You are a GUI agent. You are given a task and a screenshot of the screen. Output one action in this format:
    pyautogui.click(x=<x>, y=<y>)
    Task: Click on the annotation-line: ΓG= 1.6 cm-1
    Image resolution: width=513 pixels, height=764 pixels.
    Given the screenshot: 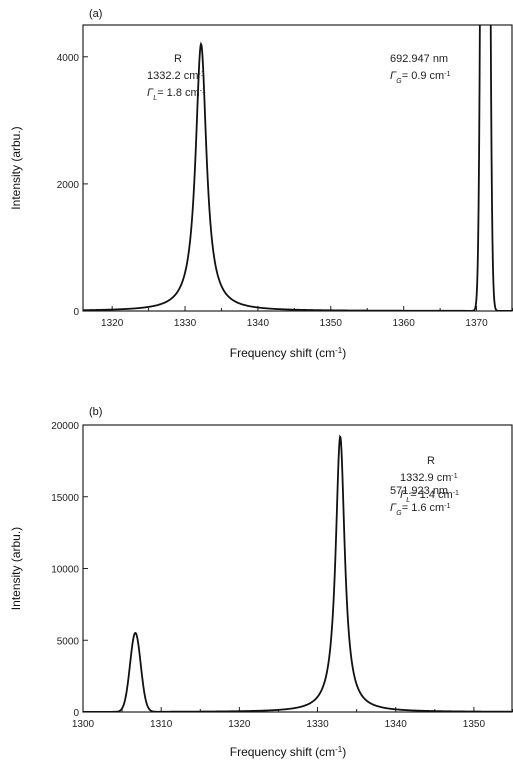 What is the action you would take?
    pyautogui.click(x=420, y=509)
    